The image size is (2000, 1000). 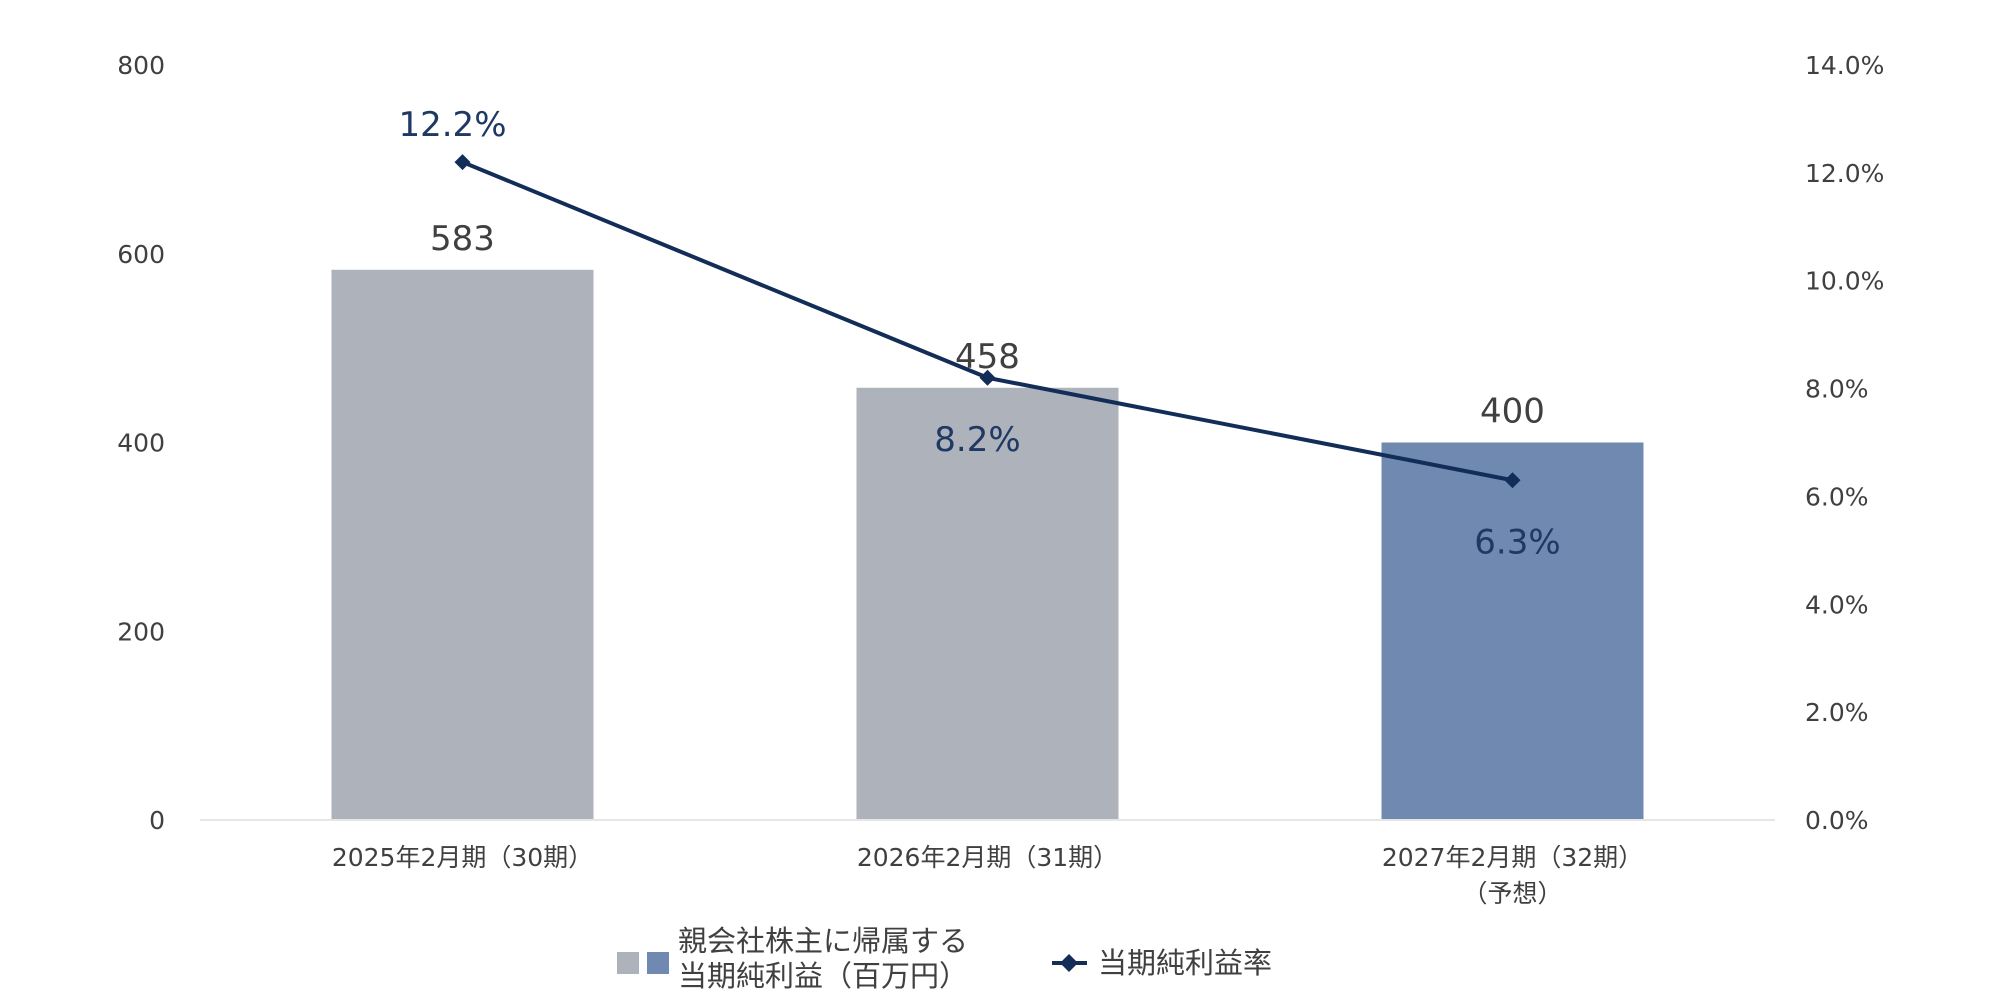 What do you see at coordinates (1069, 963) in the screenshot?
I see `legend-diamond-icon` at bounding box center [1069, 963].